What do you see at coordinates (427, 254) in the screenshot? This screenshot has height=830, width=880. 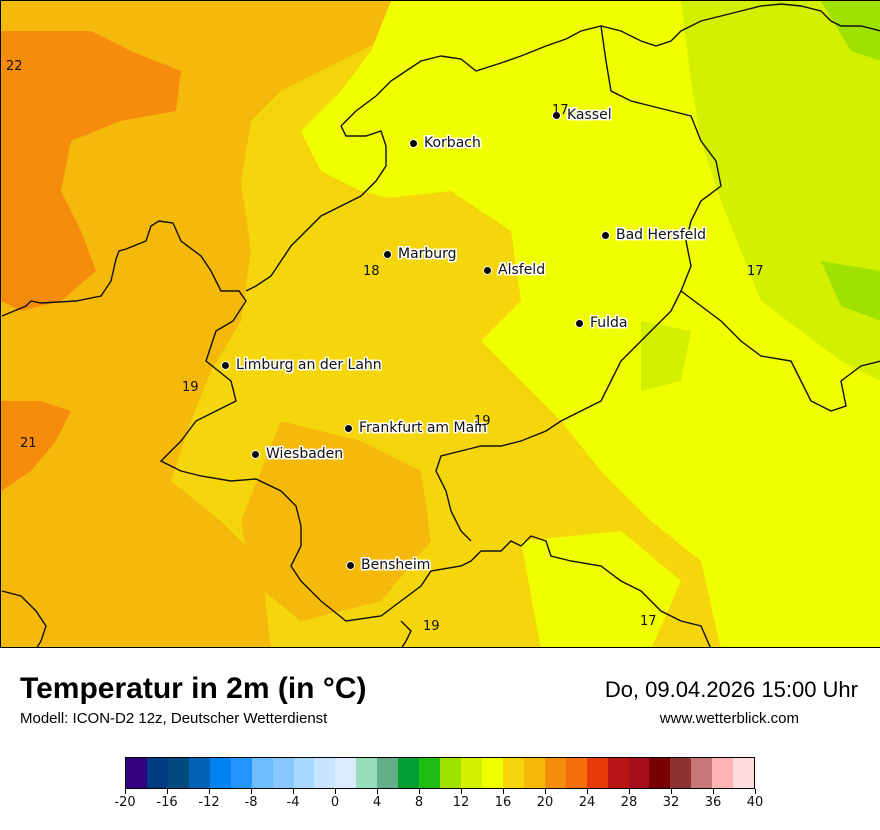 I see `city-label: Marburg` at bounding box center [427, 254].